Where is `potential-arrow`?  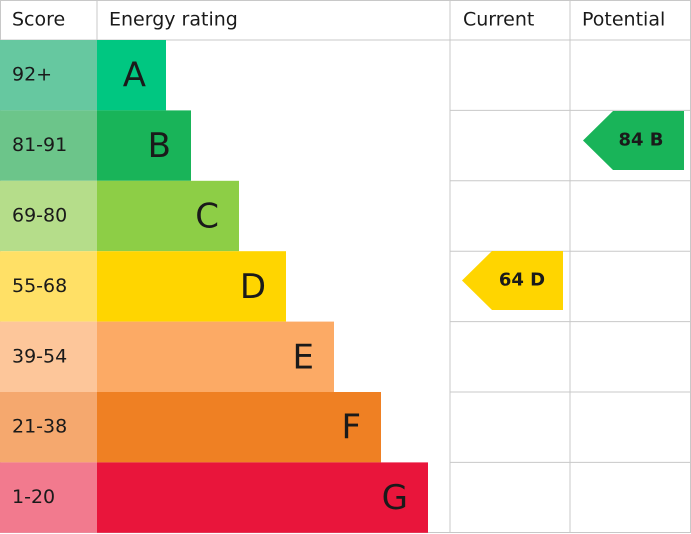 potential-arrow is located at coordinates (633, 140).